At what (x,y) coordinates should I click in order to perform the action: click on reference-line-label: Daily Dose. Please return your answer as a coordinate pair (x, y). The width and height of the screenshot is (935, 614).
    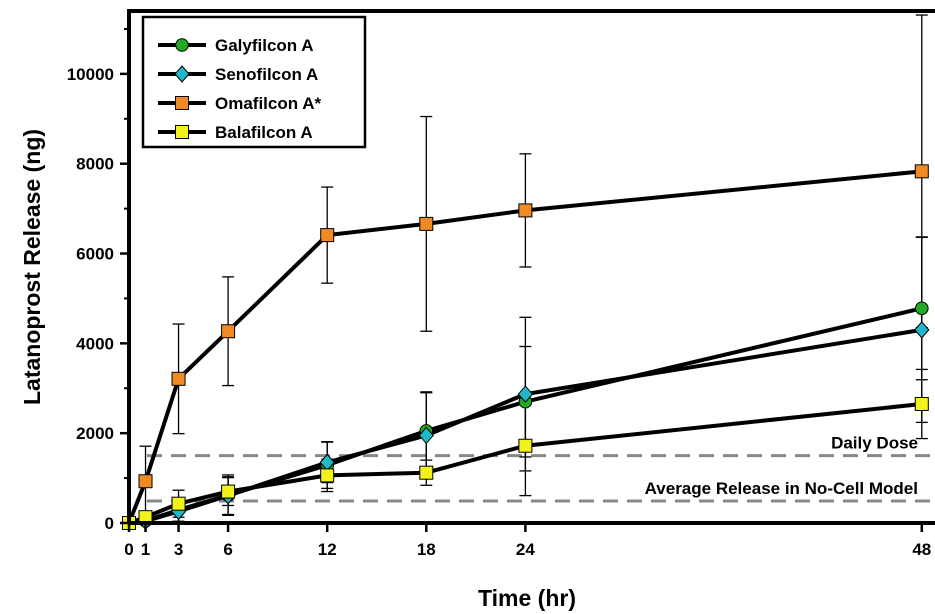
    Looking at the image, I should click on (874, 443).